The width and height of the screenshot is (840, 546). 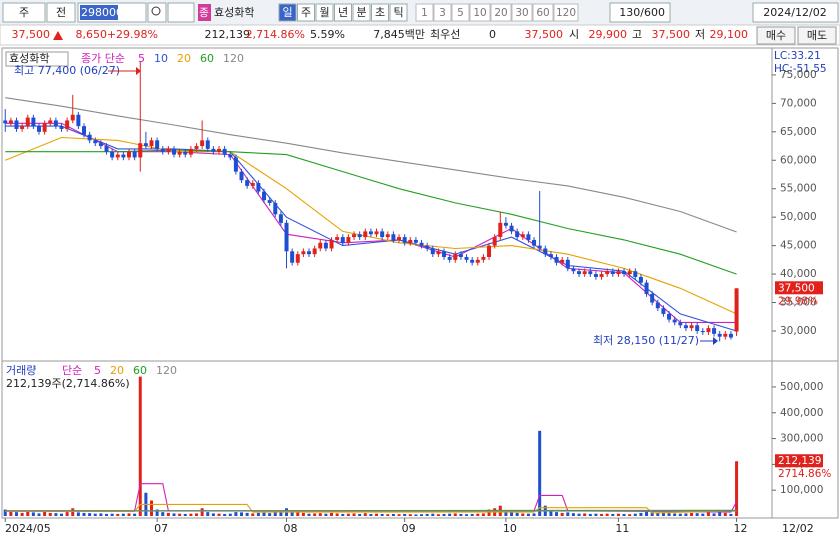 I want to click on search-icon, so click(x=156, y=11).